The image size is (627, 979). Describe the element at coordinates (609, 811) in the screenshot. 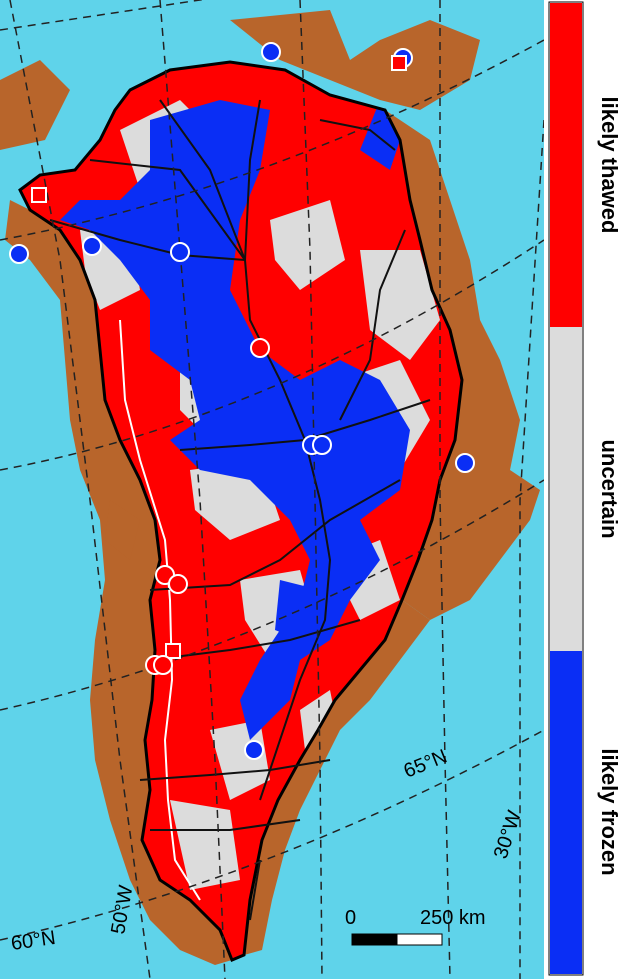

I see `legend-label-frozen: likely frozen` at that location.